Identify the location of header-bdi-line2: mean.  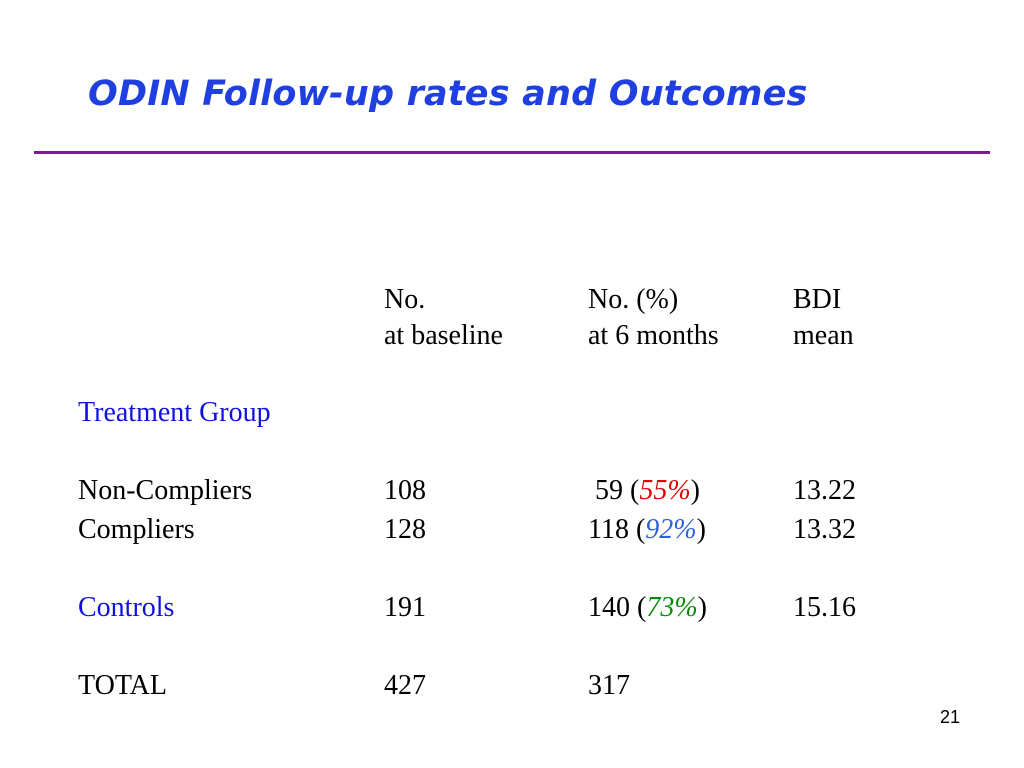
(823, 335).